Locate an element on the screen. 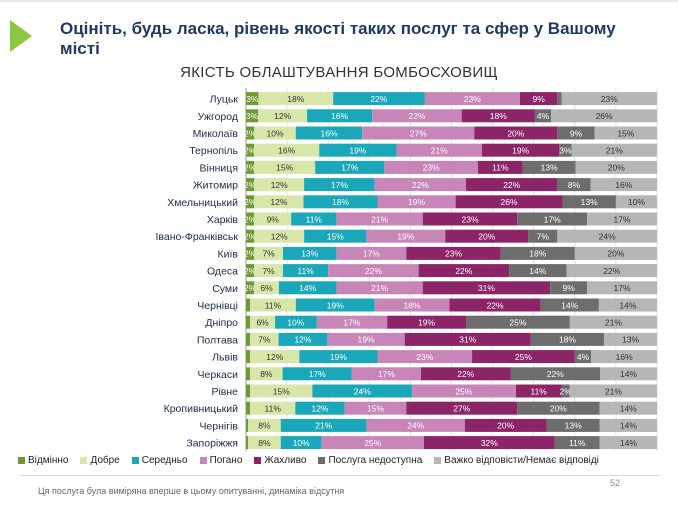 The width and height of the screenshot is (678, 505). data-label: 31% is located at coordinates (486, 288).